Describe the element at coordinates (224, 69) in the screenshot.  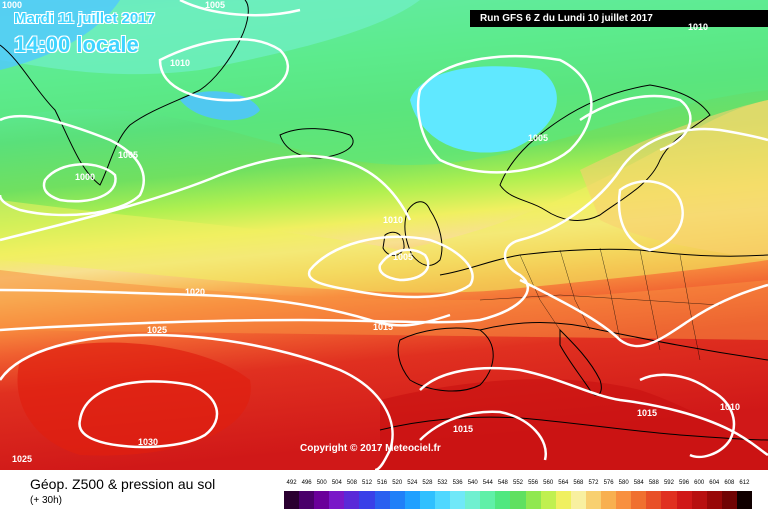
I see `isobar-1010-north` at that location.